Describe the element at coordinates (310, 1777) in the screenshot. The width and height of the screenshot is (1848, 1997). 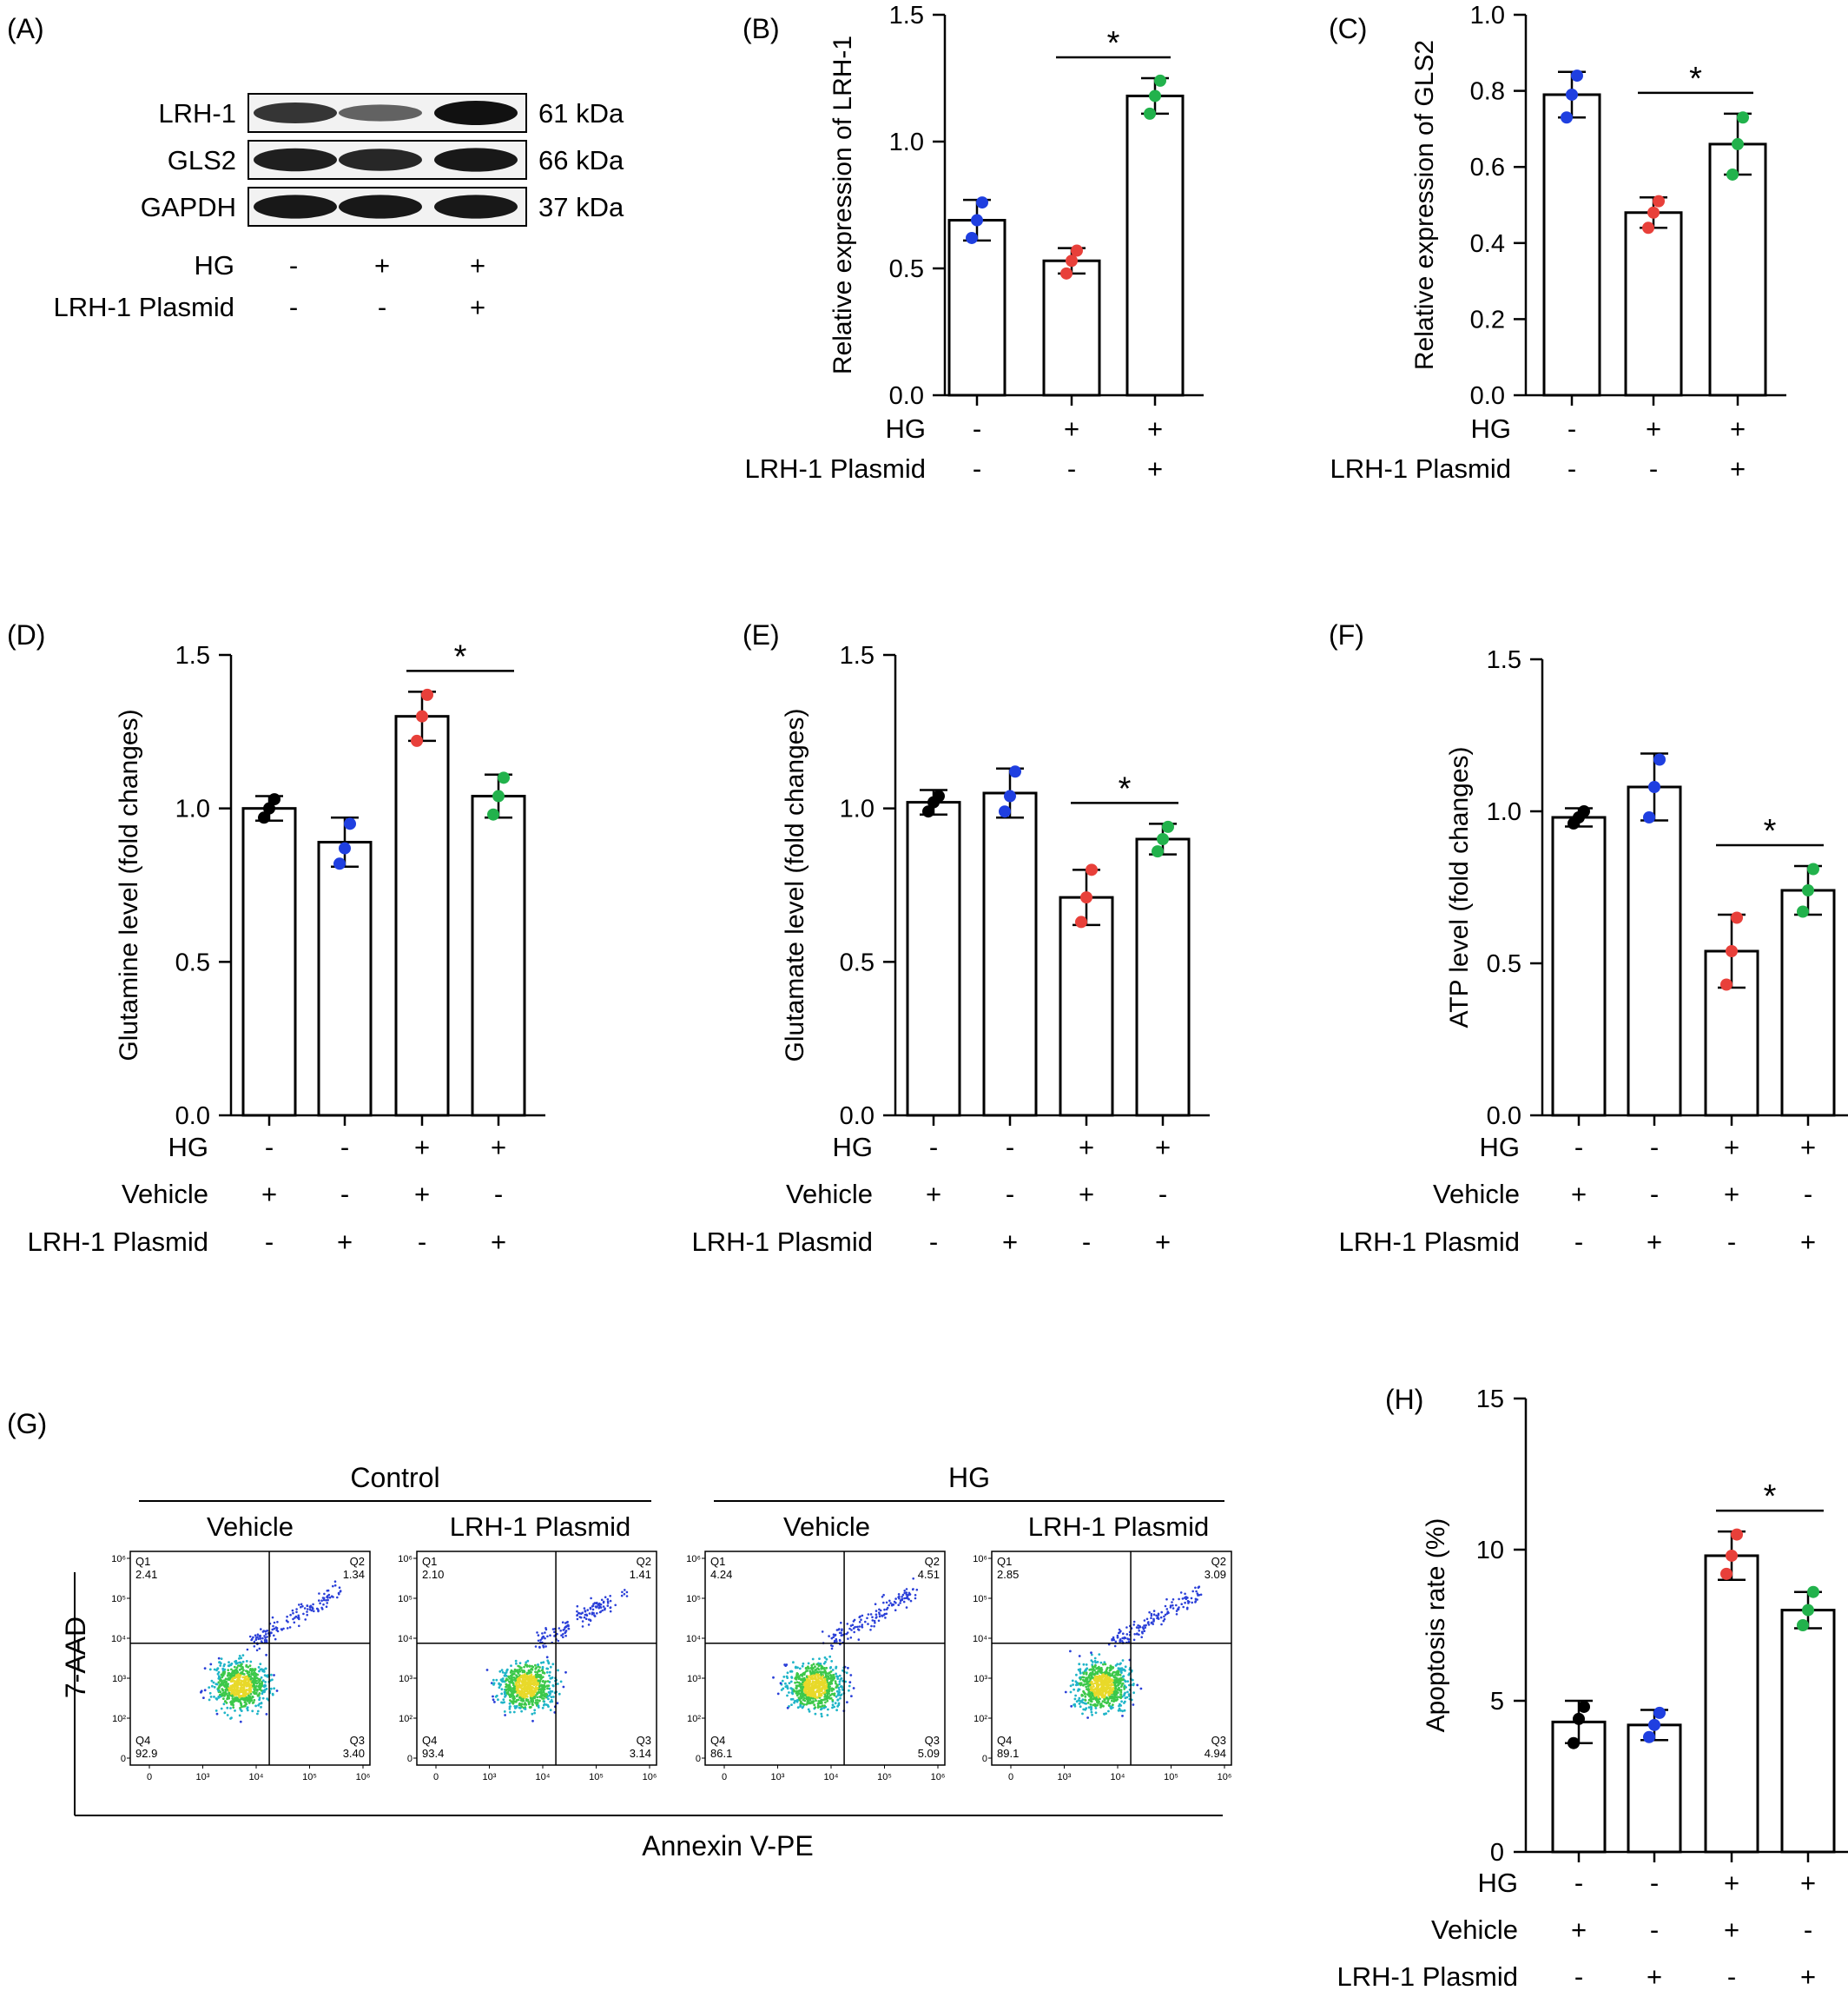
I see `flow-x-tick-label: 10⁵` at that location.